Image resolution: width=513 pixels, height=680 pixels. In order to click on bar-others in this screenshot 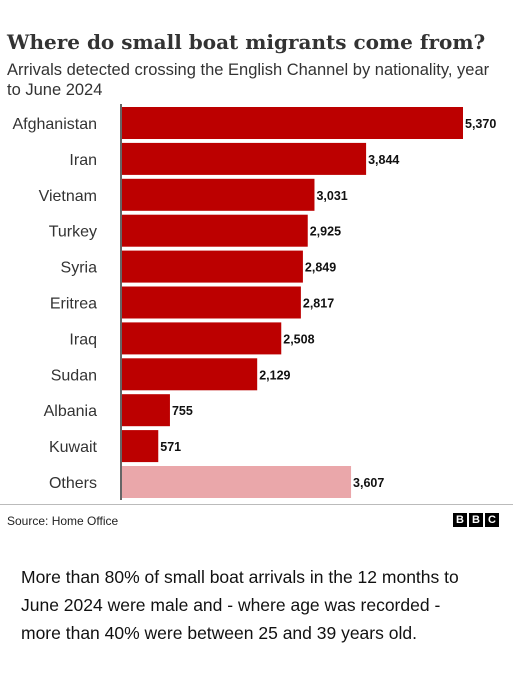, I will do `click(237, 482)`.